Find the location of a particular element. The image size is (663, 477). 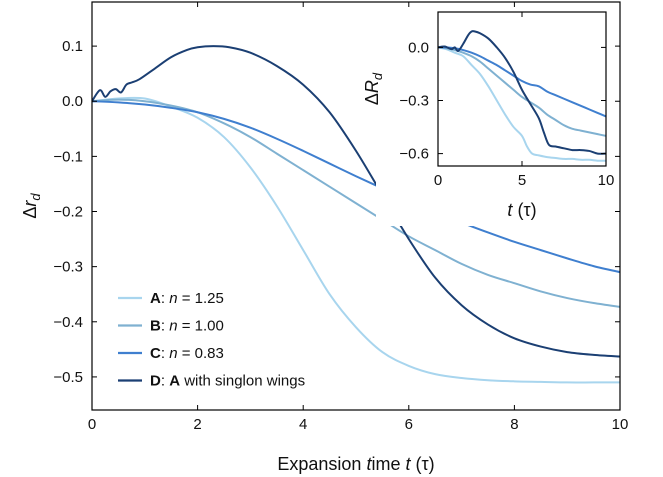

inset-series-4-line is located at coordinates (522, 92).